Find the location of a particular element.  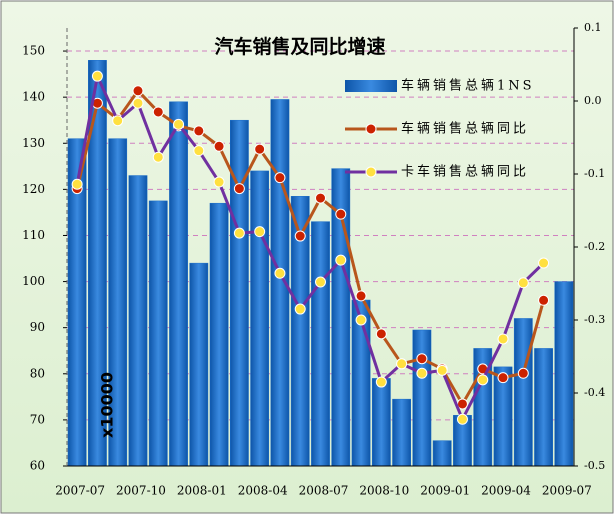

y-tick-label: 80 is located at coordinates (37, 373).